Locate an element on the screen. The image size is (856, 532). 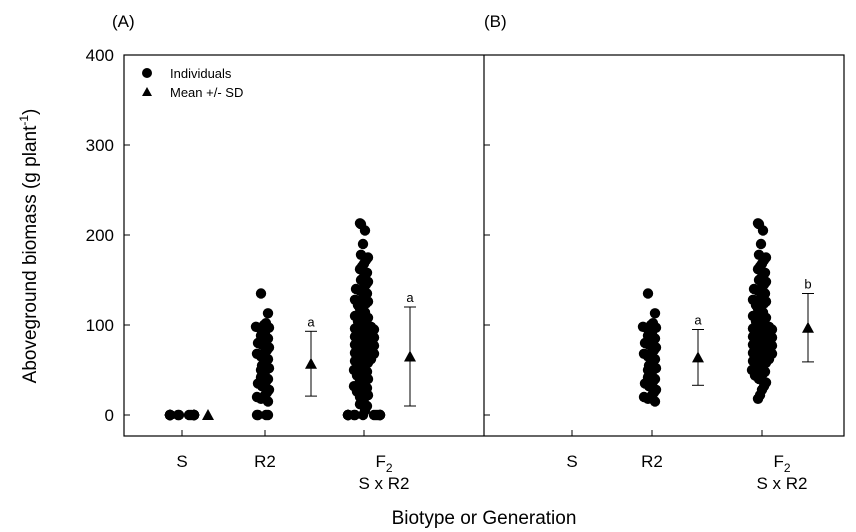
x-tick-sublabel-p1-2: S x R2 is located at coordinates (781, 483).